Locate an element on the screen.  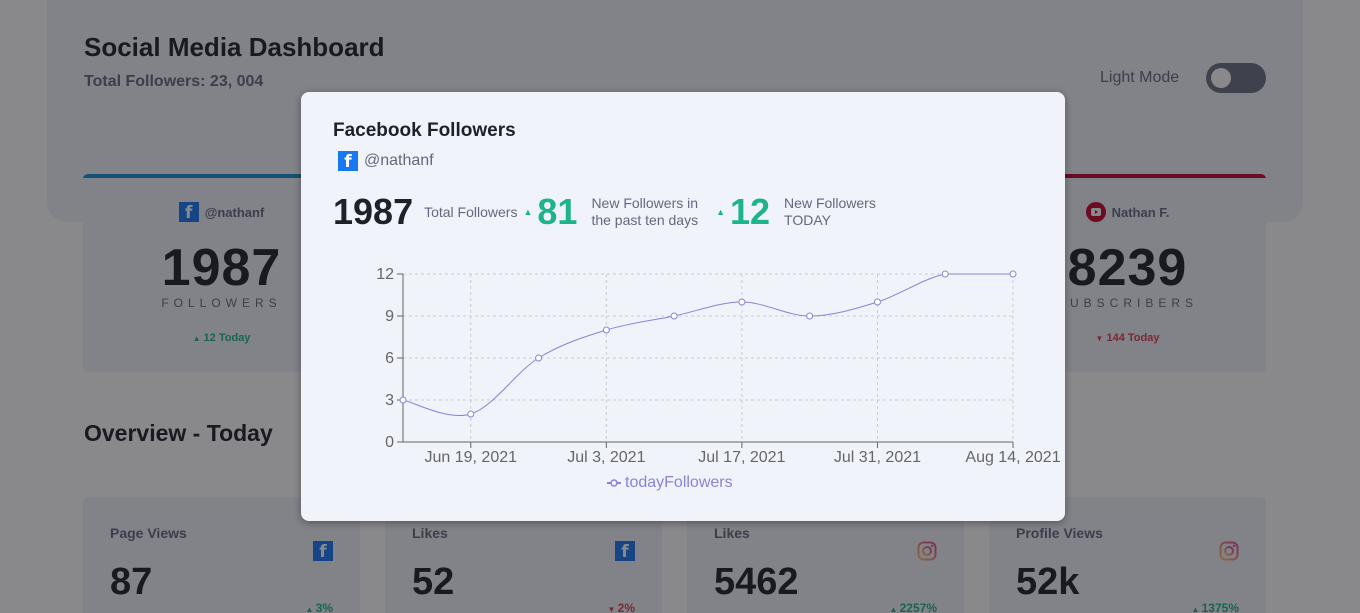
series-line is located at coordinates (708, 344).